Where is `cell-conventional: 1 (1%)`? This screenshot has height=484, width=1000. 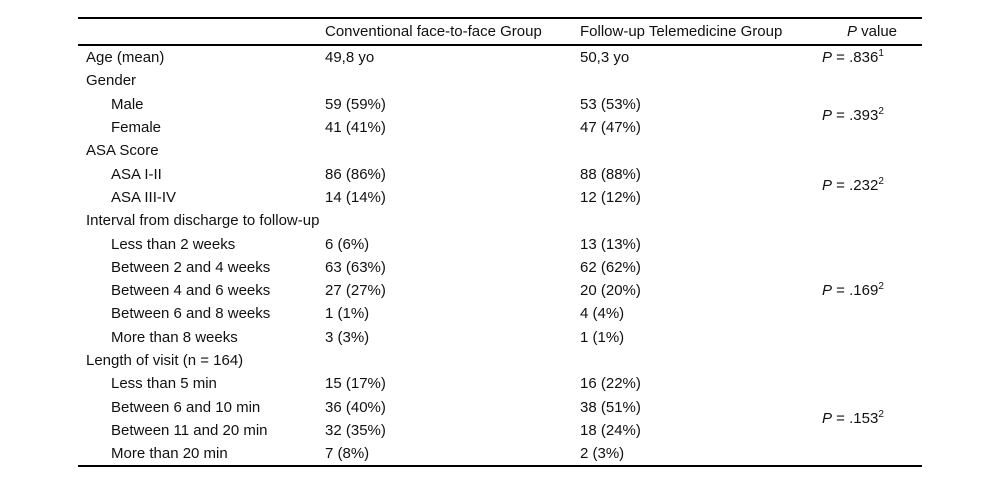 cell-conventional: 1 (1%) is located at coordinates (347, 314).